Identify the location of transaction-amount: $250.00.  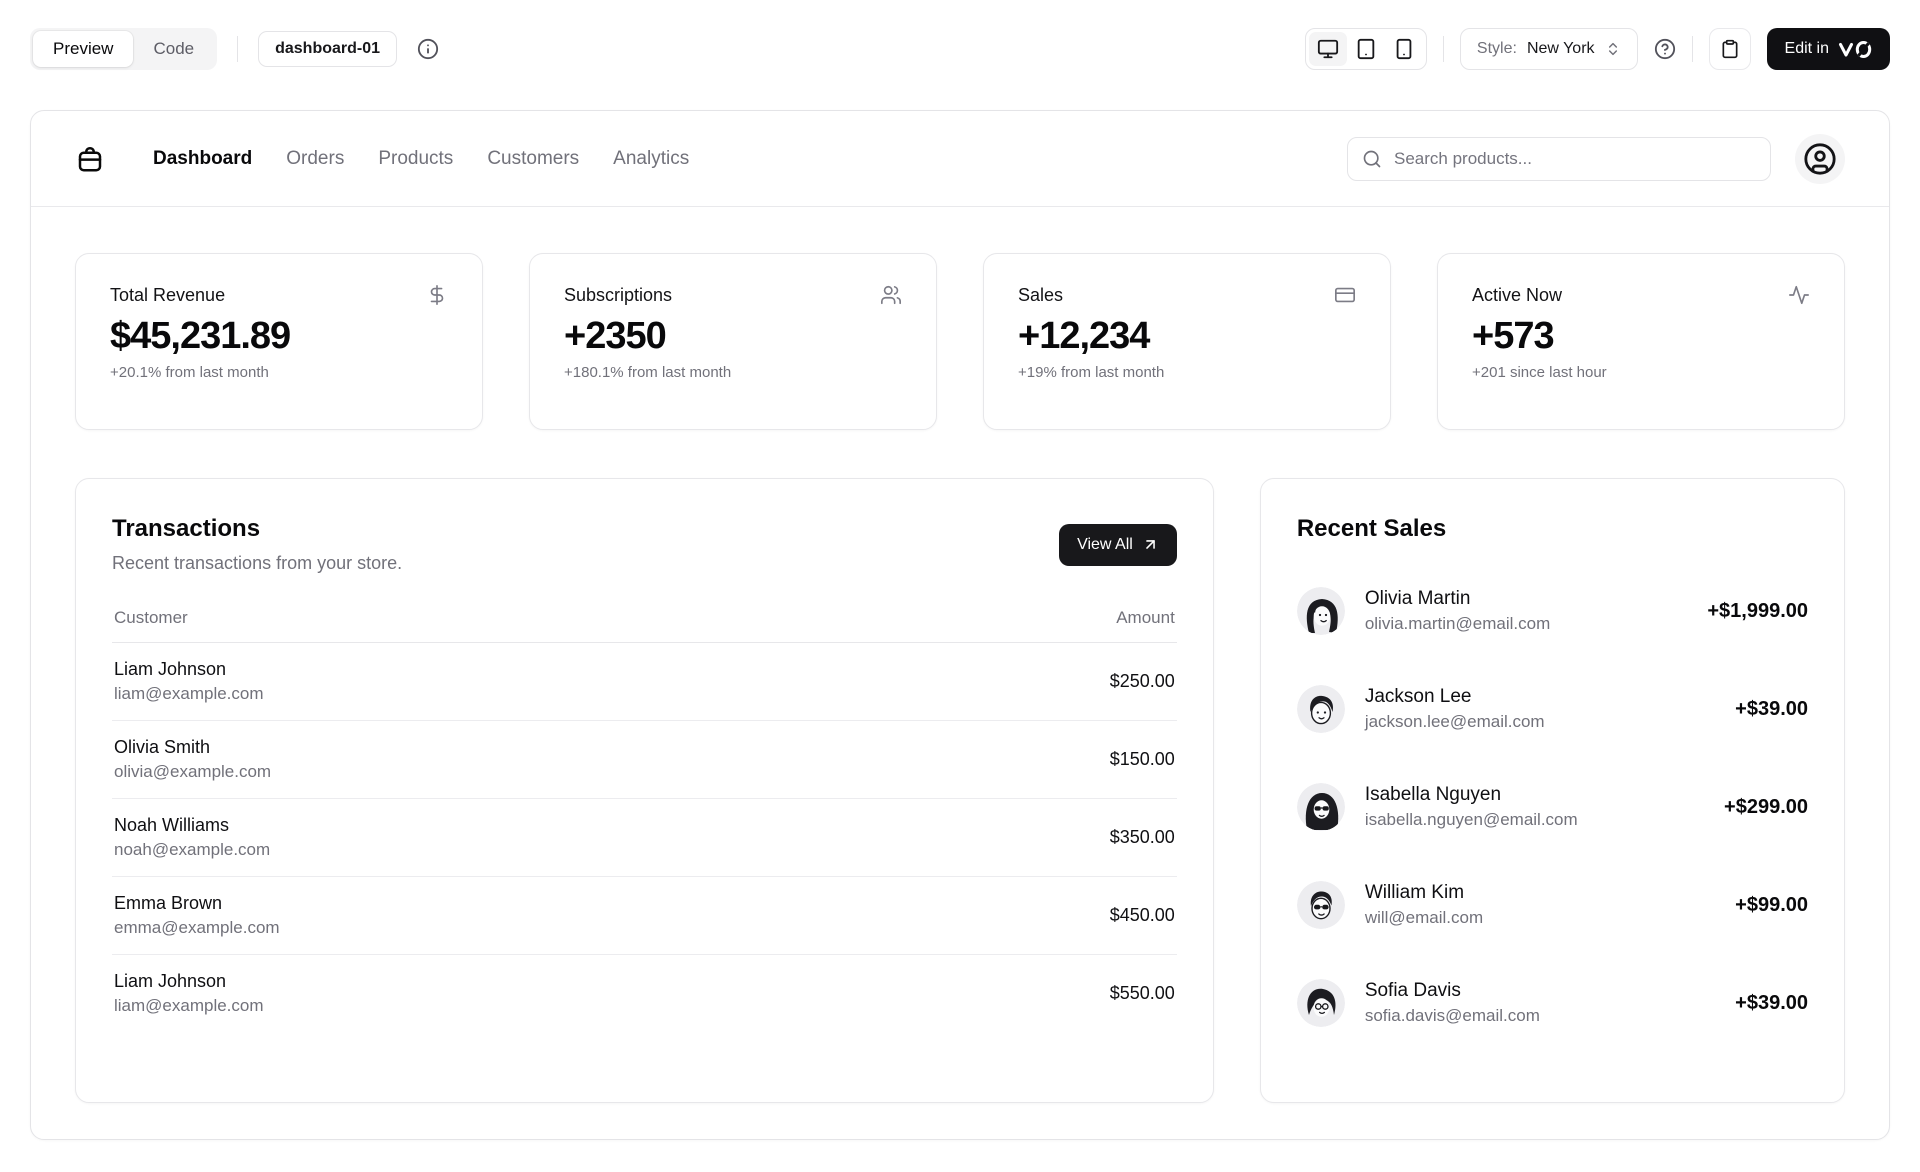
(1022, 681).